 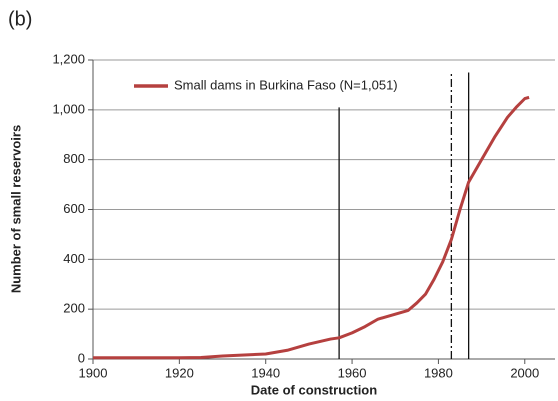 What do you see at coordinates (286, 84) in the screenshot?
I see `legend-label: Small dams in Burkina Faso (N=1,051)` at bounding box center [286, 84].